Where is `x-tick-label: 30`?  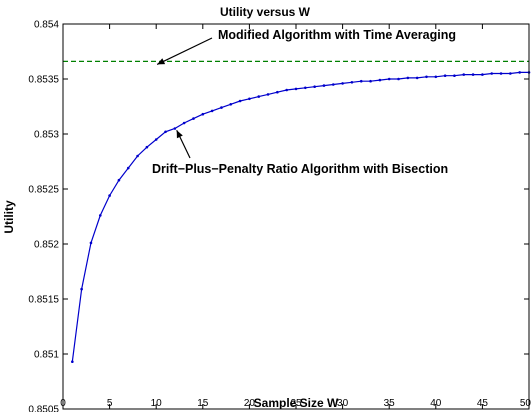
x-tick-label: 30 is located at coordinates (343, 403).